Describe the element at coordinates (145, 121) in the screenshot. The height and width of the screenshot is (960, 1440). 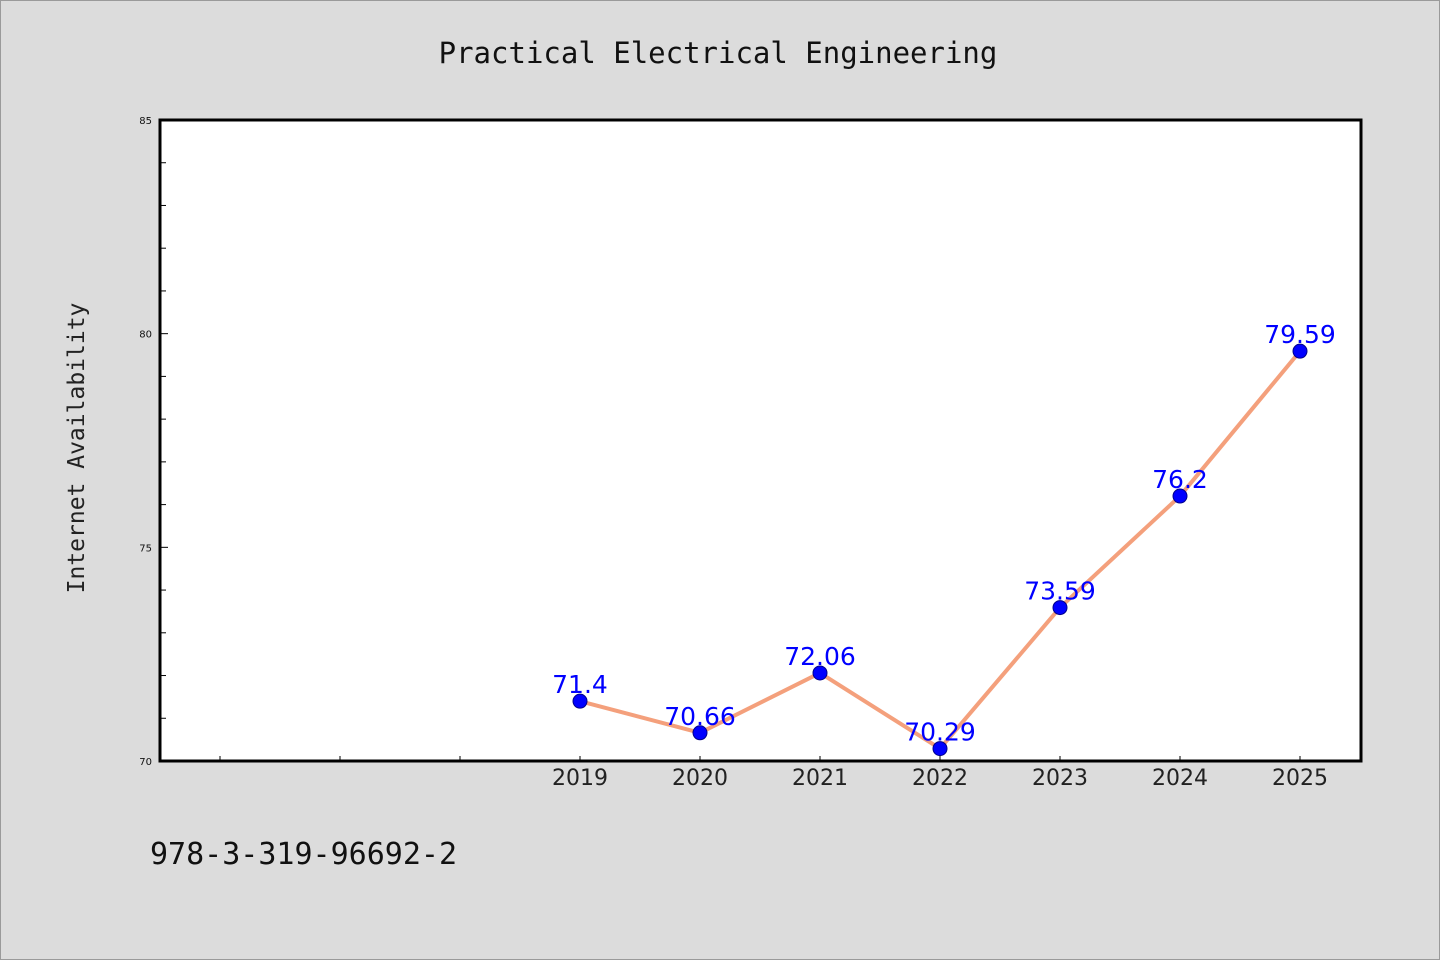
I see `y-tick-label: 85` at that location.